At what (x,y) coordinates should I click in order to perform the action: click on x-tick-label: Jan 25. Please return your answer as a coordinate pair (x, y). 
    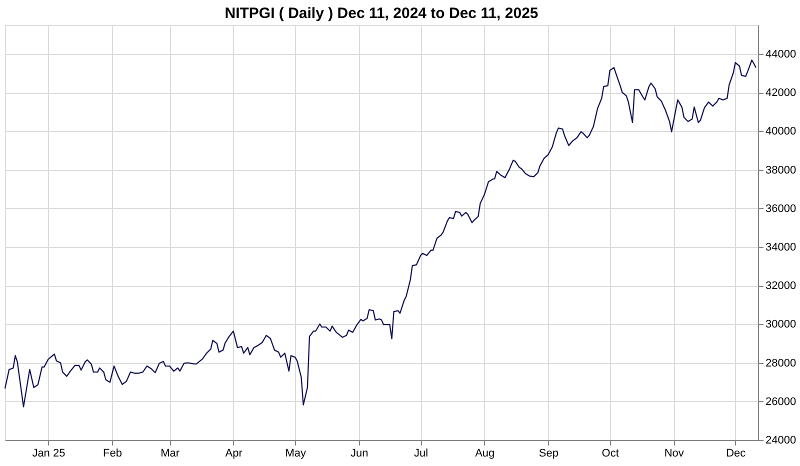
    Looking at the image, I should click on (49, 454).